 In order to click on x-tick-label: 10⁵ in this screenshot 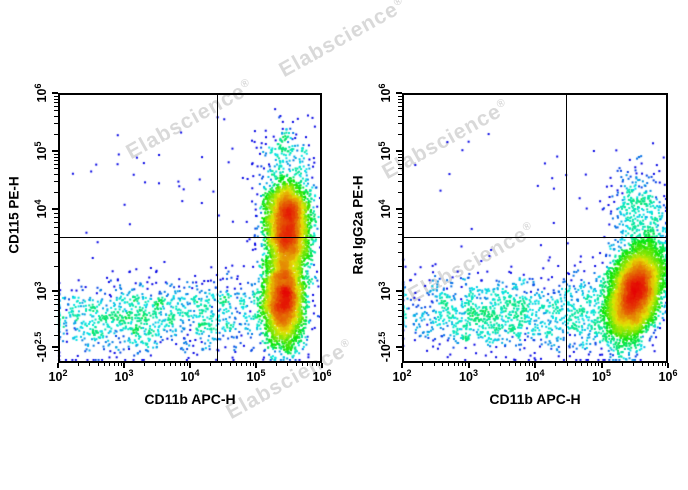, I will do `click(256, 376)`.